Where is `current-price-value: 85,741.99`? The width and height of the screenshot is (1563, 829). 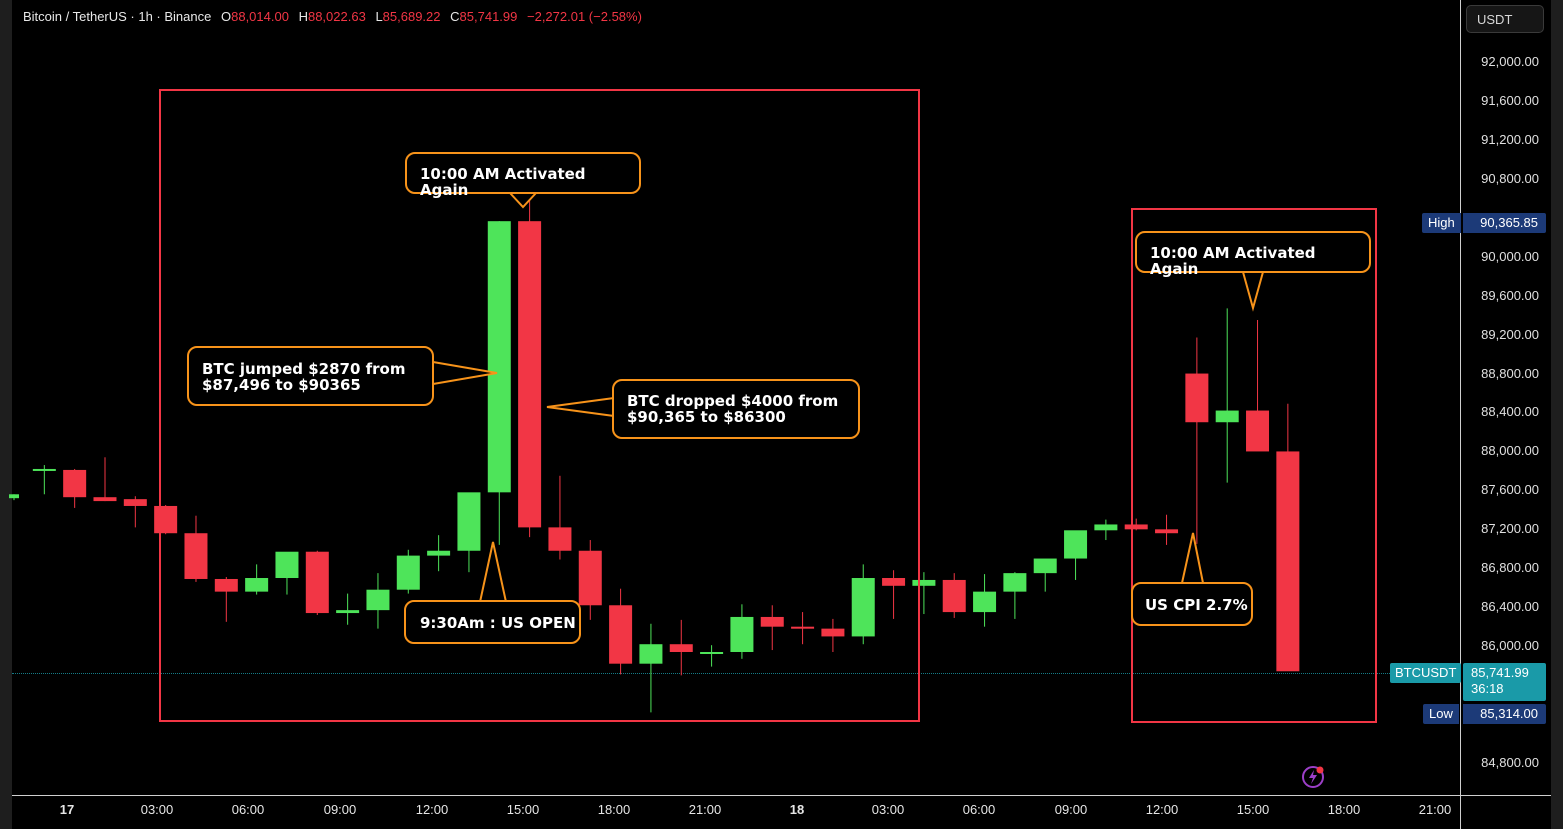
current-price-value: 85,741.99 is located at coordinates (1500, 672).